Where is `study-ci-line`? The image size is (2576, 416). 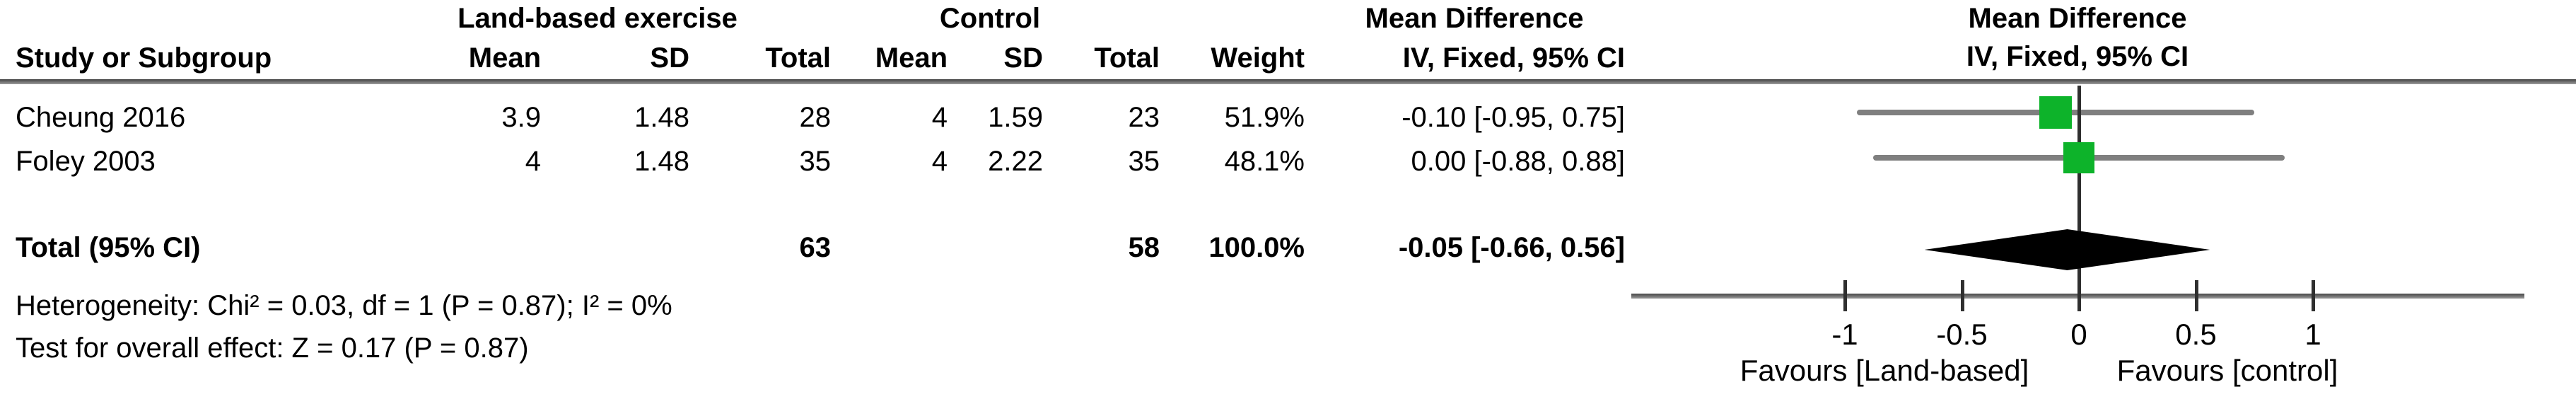 study-ci-line is located at coordinates (2055, 113).